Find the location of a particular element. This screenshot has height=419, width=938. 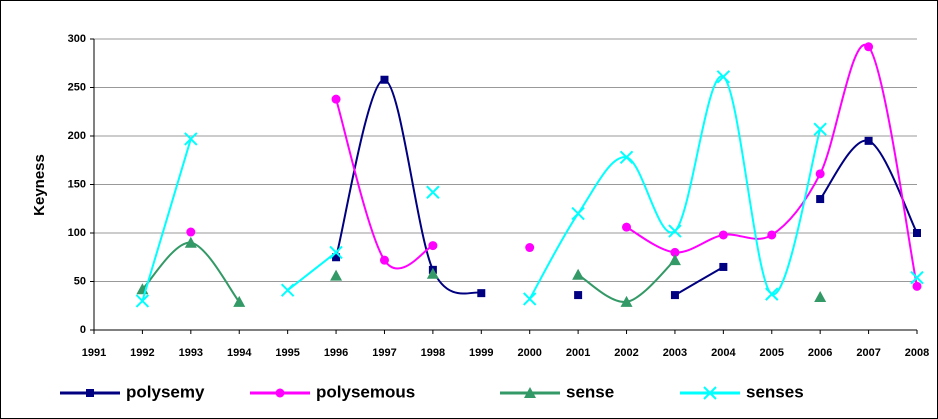

x-tick-label: 1996 is located at coordinates (336, 353).